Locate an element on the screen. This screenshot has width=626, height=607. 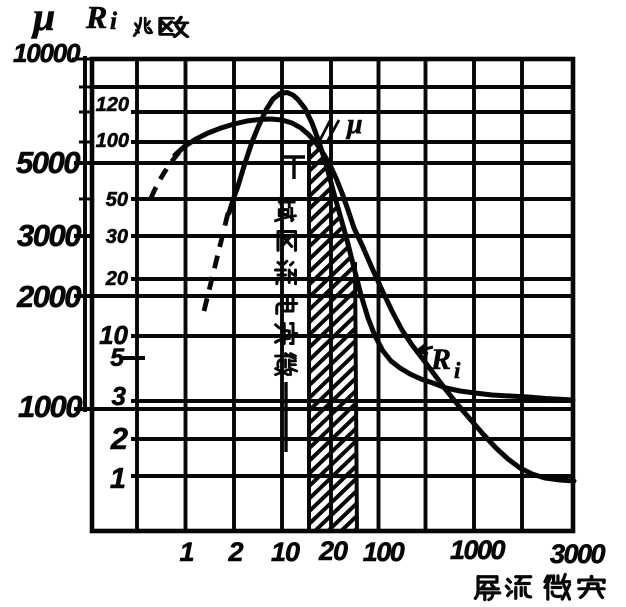
svg-text: 10000 is located at coordinates (47, 53).